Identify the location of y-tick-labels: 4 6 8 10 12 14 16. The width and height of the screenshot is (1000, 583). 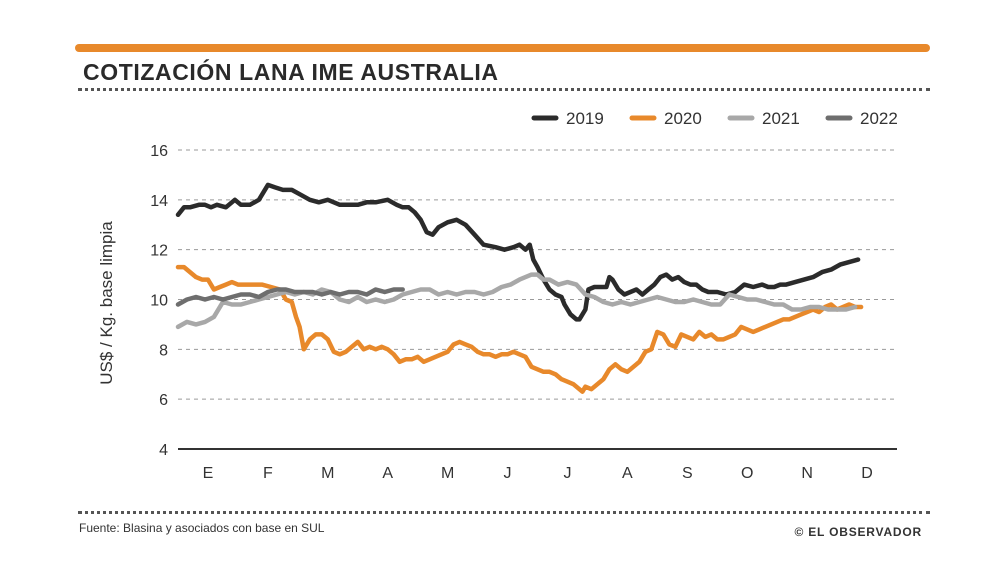
(159, 301).